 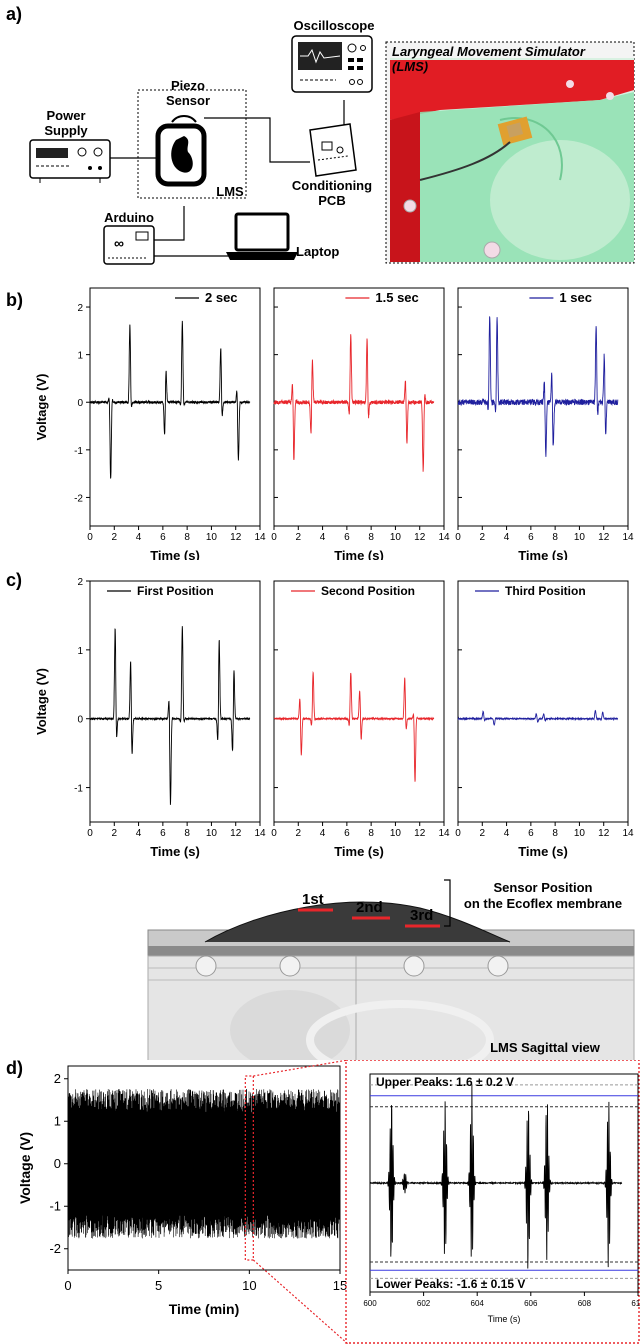 What do you see at coordinates (274, 833) in the screenshot?
I see `c2-xtick-label: 0` at bounding box center [274, 833].